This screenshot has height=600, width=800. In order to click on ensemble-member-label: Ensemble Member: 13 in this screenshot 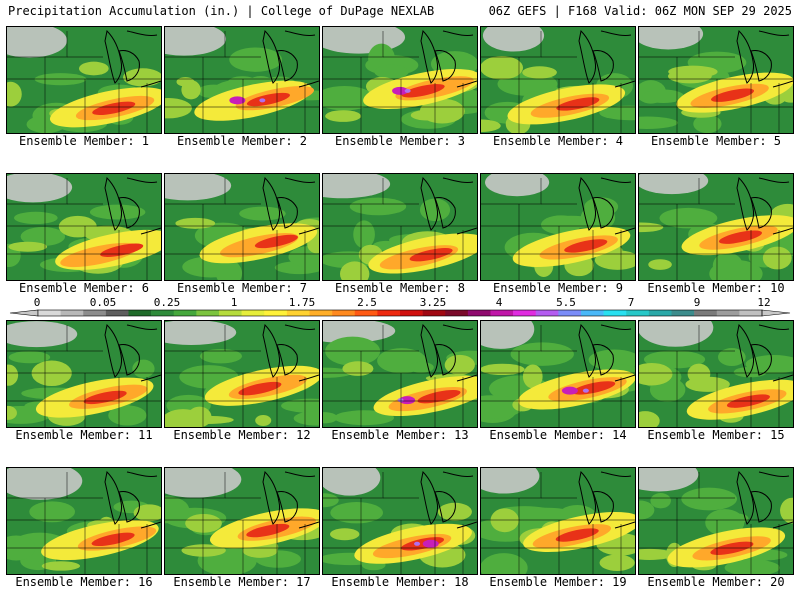, I will do `click(400, 435)`.